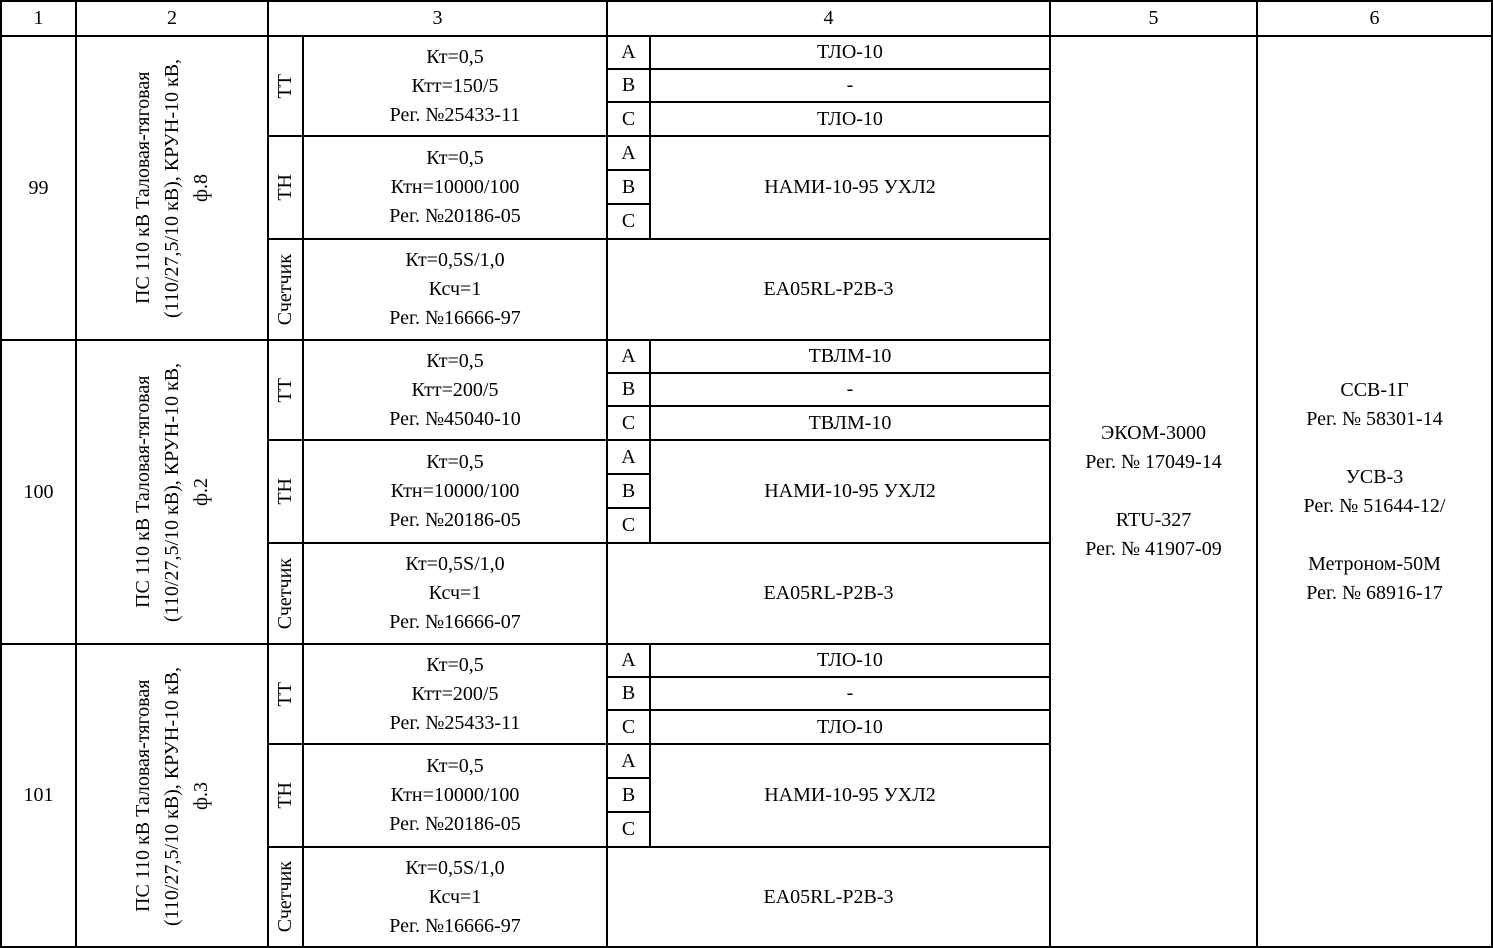  I want to click on counter-params: Кт=0,5S/1,0 Ксч=1 Рег. №16666-07, so click(455, 593).